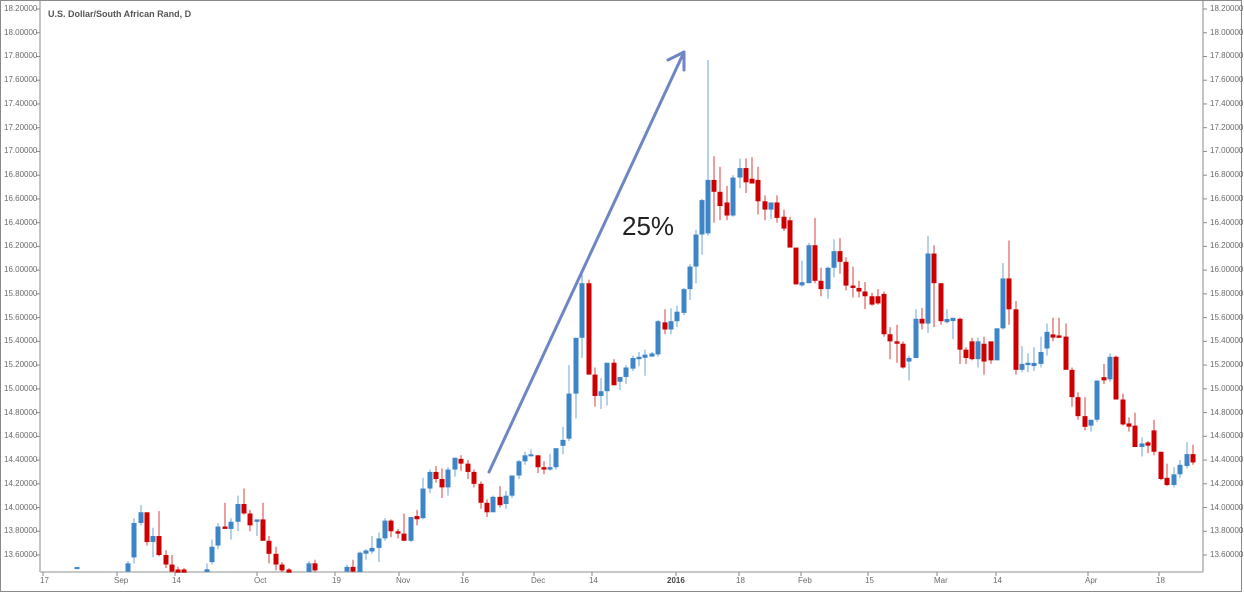  What do you see at coordinates (676, 580) in the screenshot?
I see `x-axis-label: 2016` at bounding box center [676, 580].